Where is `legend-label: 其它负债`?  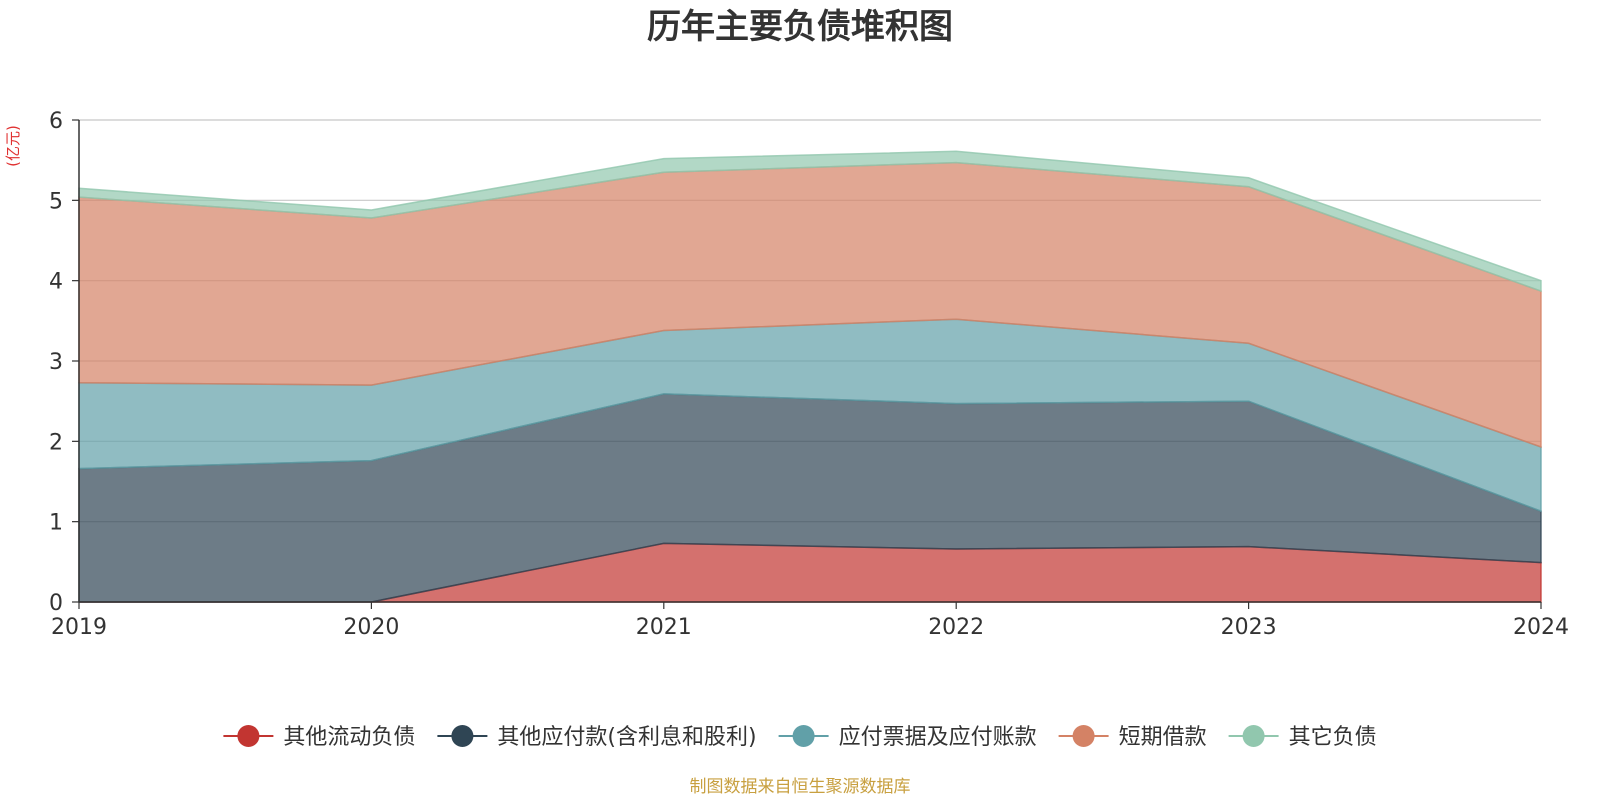
legend-label: 其它负债 is located at coordinates (1333, 737).